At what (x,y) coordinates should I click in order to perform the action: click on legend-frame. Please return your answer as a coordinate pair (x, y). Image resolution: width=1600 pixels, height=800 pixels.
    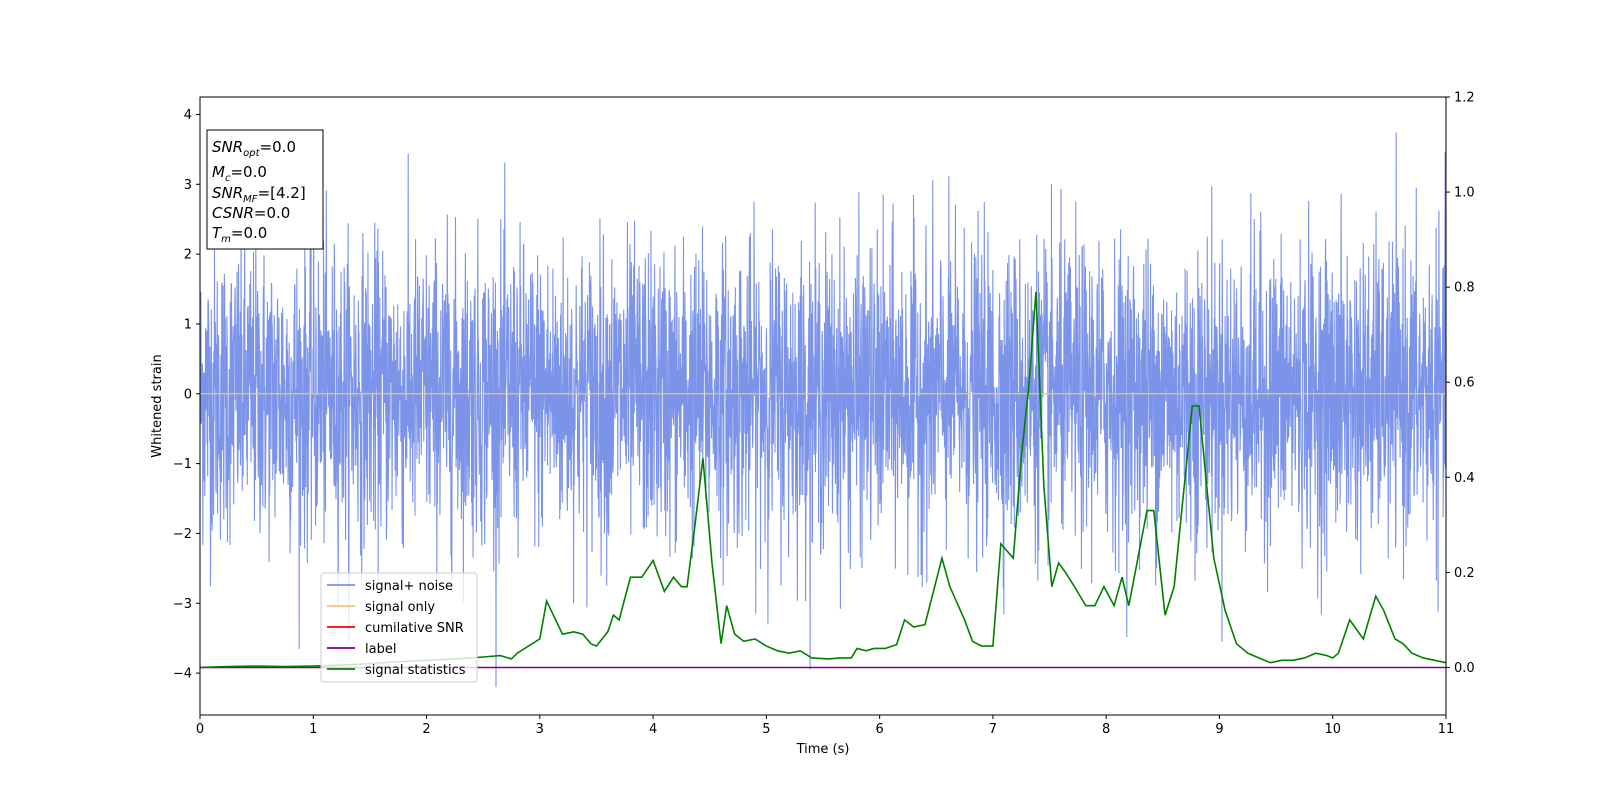
    Looking at the image, I should click on (399, 627).